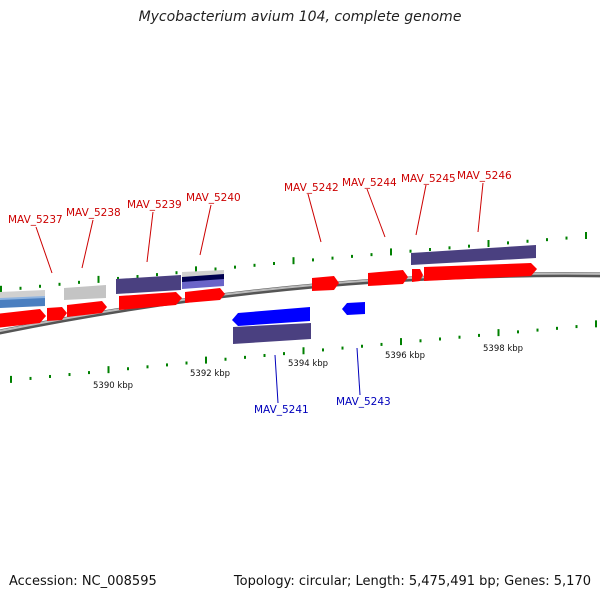 This screenshot has width=600, height=600. What do you see at coordinates (363, 402) in the screenshot?
I see `gene-label: MAV_5243` at bounding box center [363, 402].